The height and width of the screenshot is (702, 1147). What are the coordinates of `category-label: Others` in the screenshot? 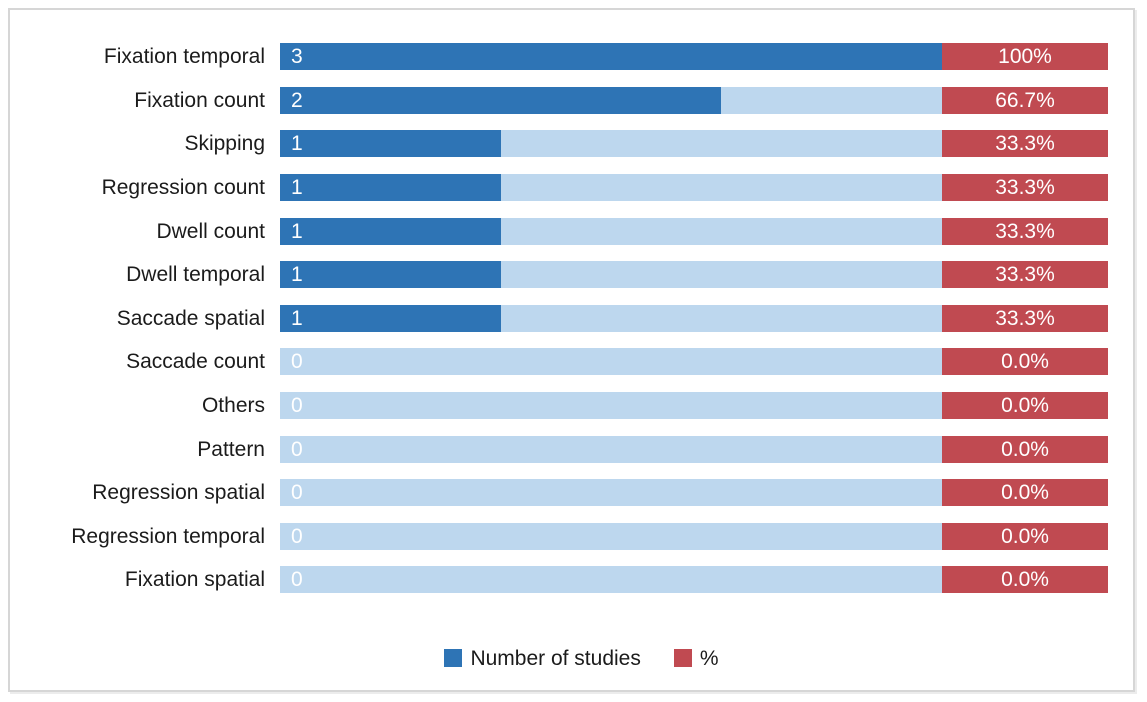 It's located at (233, 406).